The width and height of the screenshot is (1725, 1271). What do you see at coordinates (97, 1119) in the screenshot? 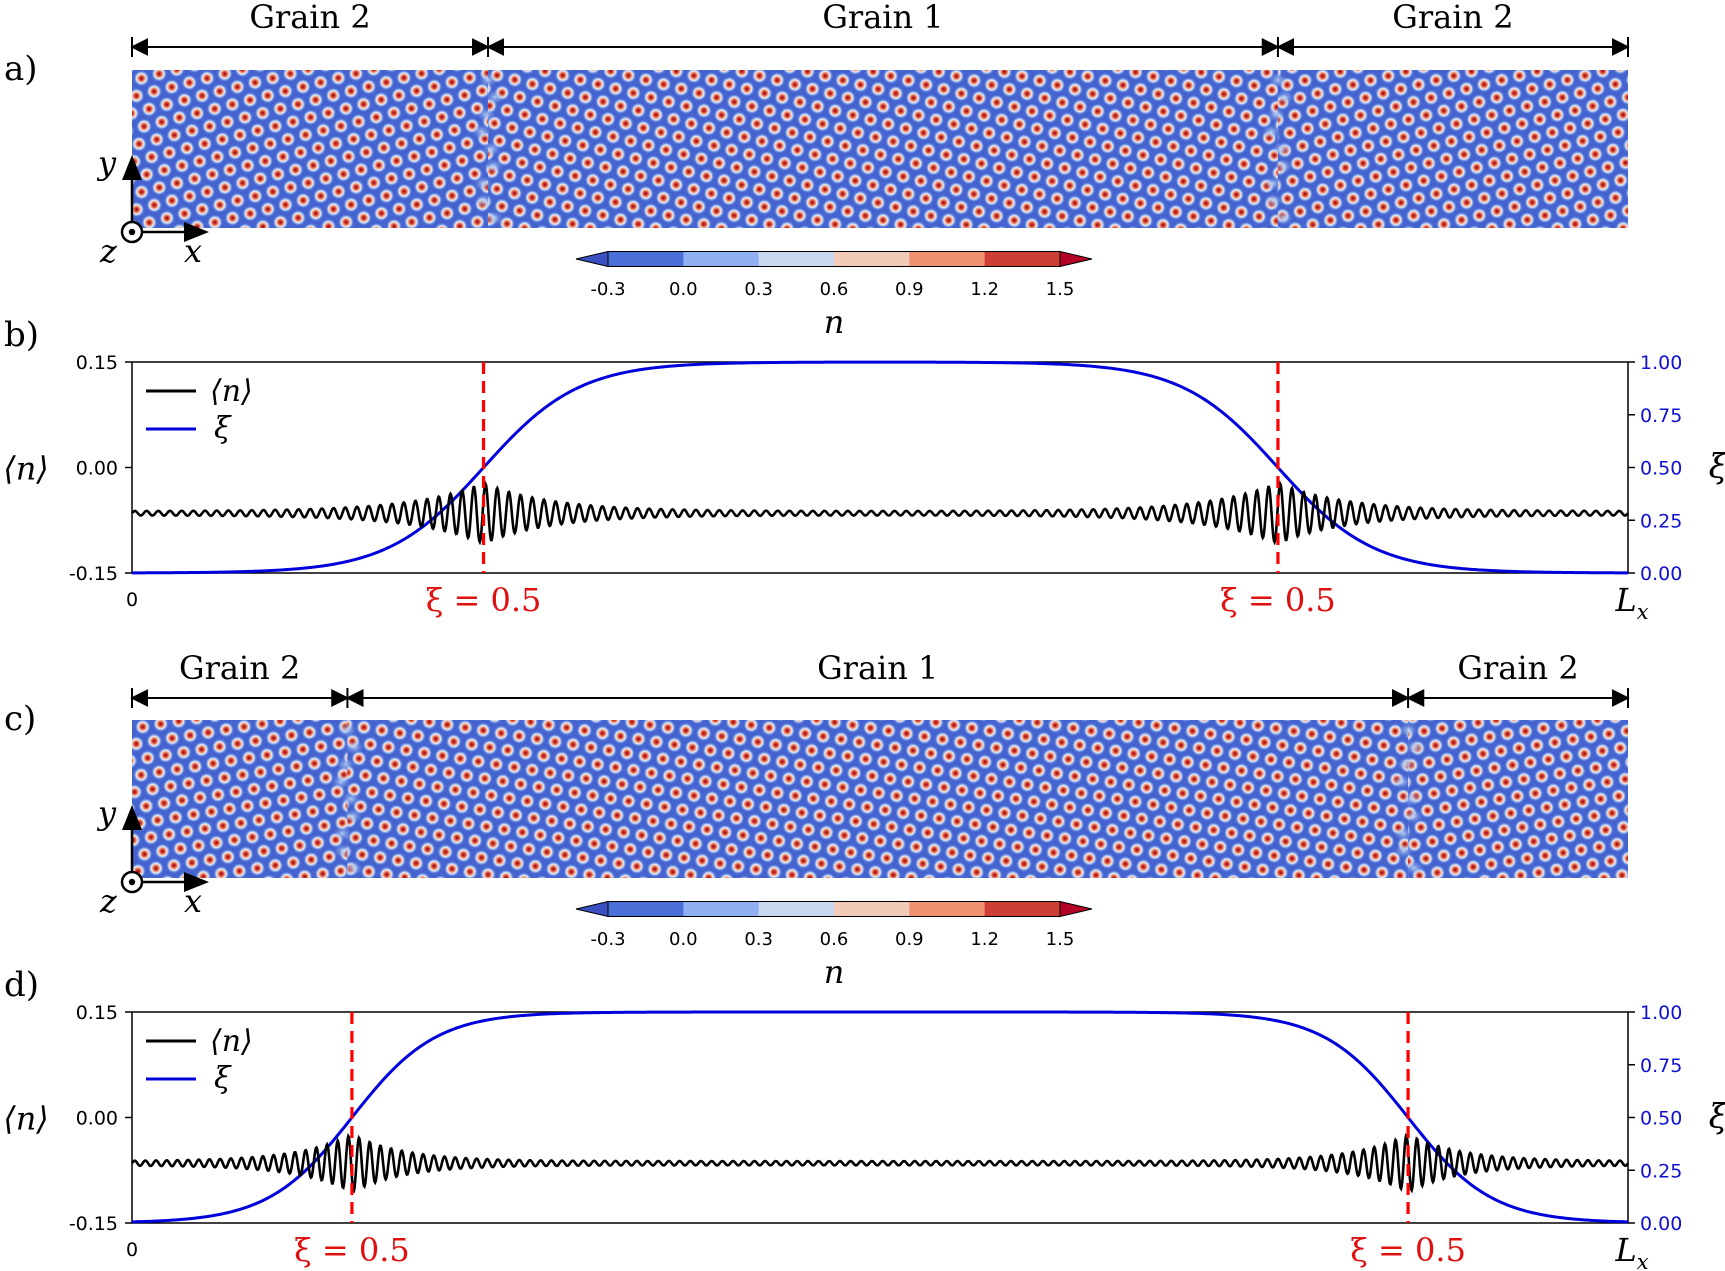
I see `left-tick-label: 0.00` at bounding box center [97, 1119].